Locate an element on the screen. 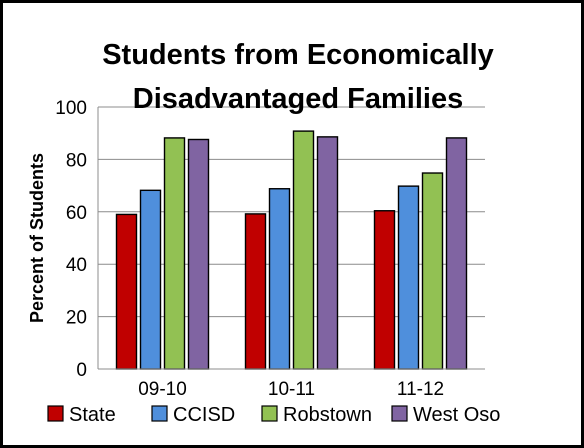 The image size is (584, 448). legend-label-west-oso: West Oso is located at coordinates (456, 415).